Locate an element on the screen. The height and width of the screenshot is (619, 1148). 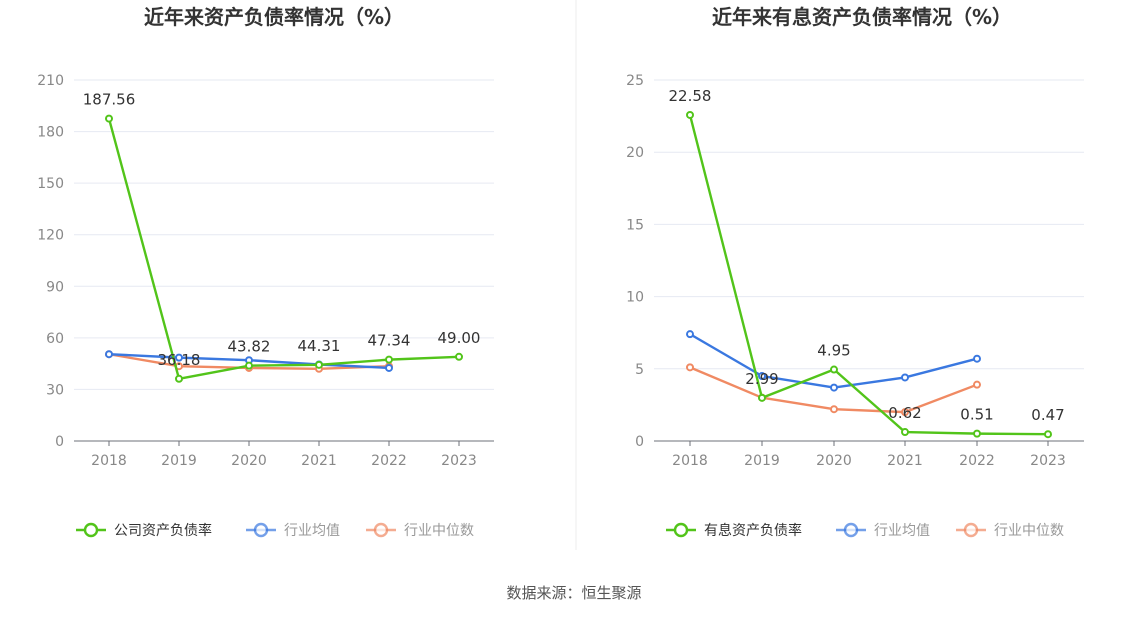
y-tick-label: 25 is located at coordinates (635, 81).